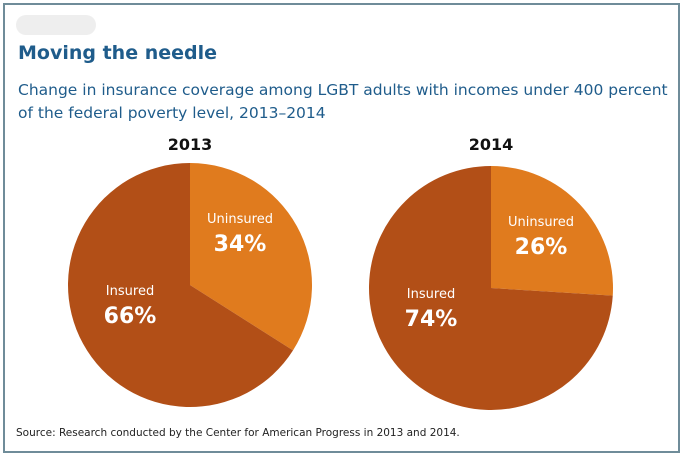 This screenshot has height=456, width=684. I want to click on slice-value: 34%, so click(240, 244).